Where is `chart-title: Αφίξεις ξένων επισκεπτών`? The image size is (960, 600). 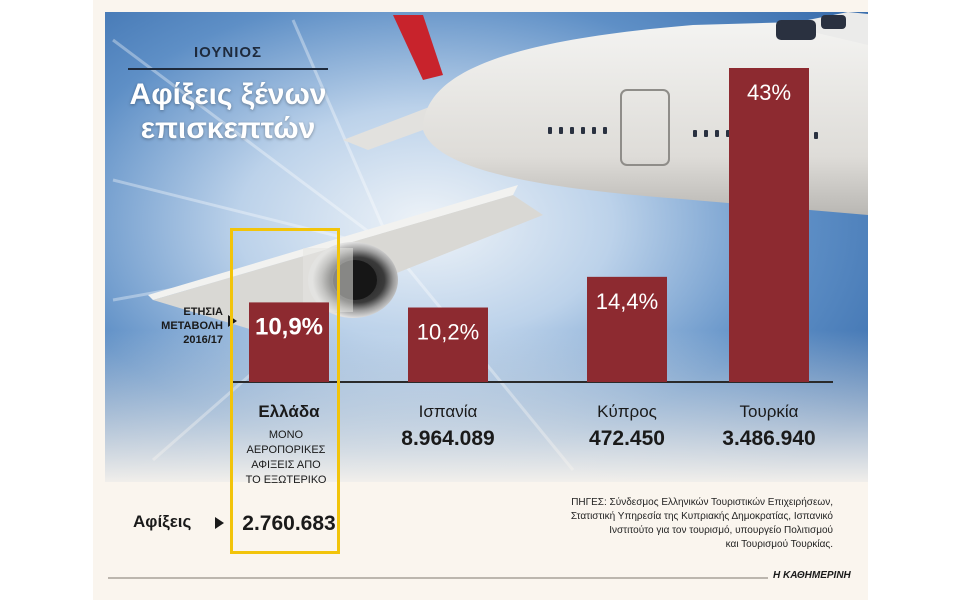
chart-title: Αφίξεις ξένων επισκεπτών is located at coordinates (228, 112).